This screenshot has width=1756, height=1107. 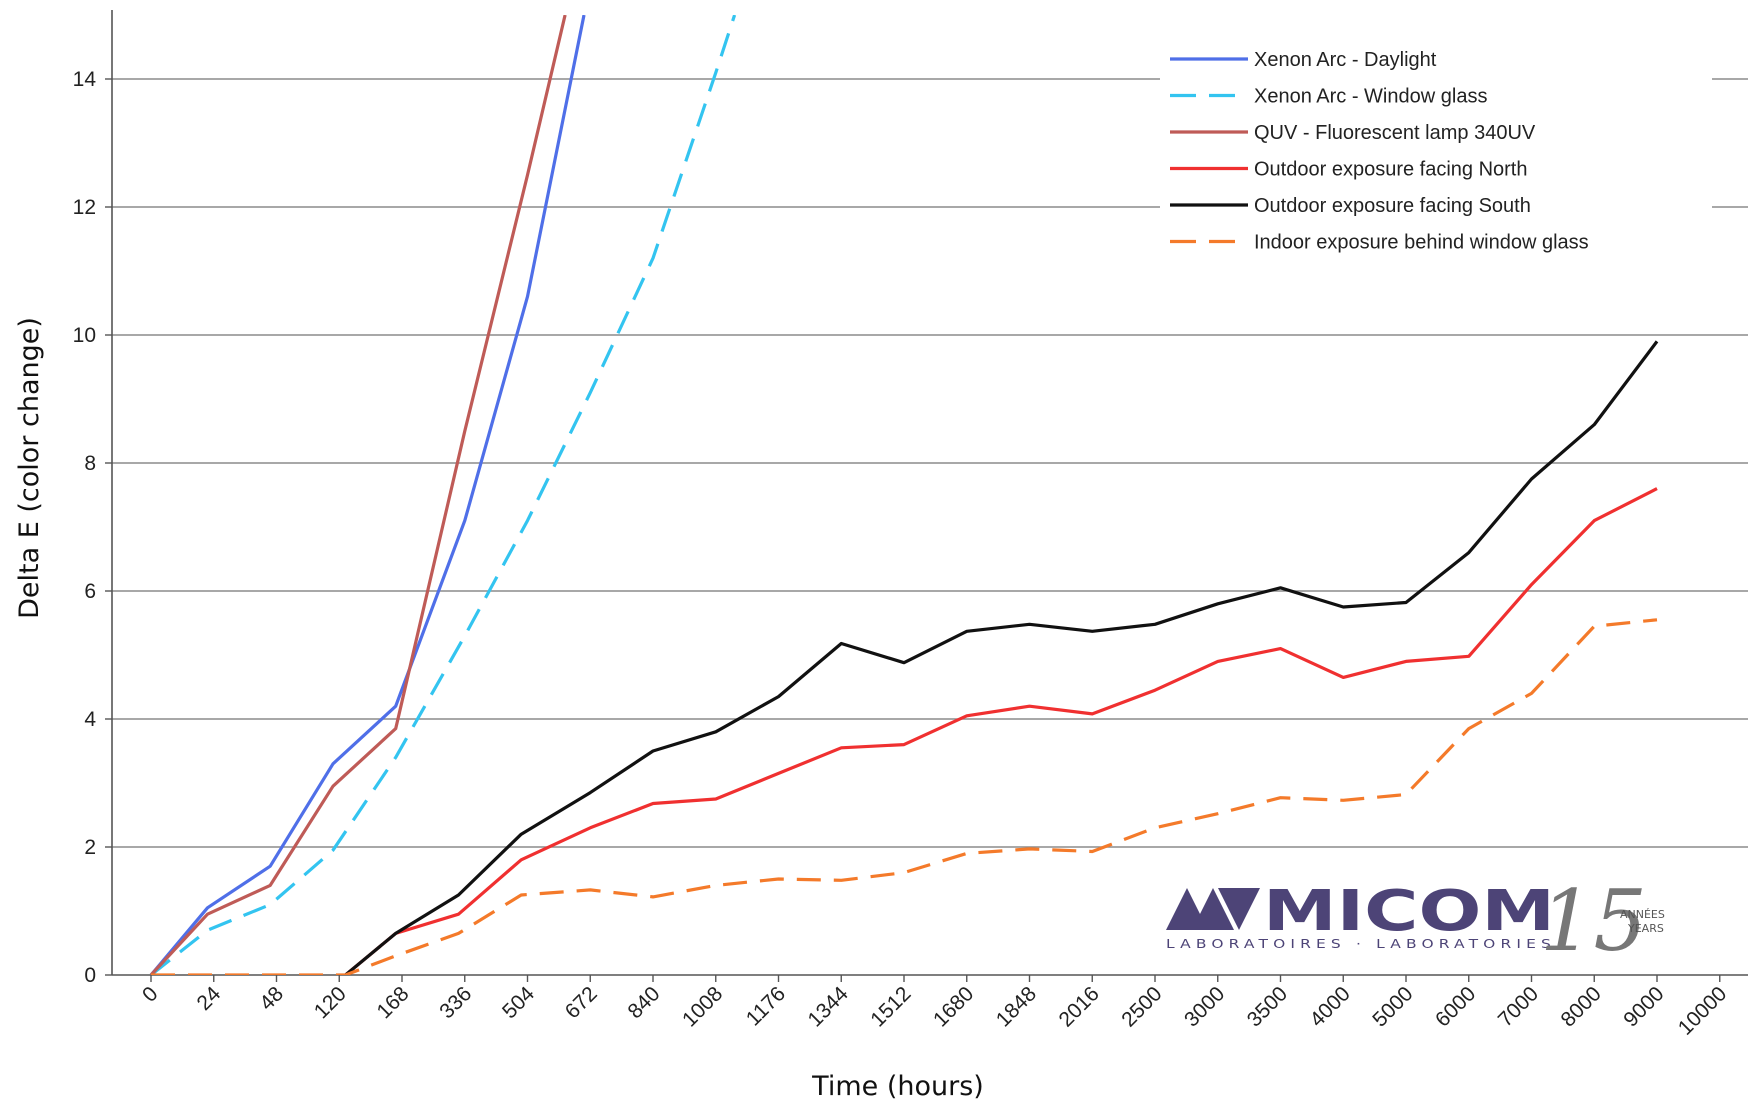 What do you see at coordinates (1204, 1006) in the screenshot?
I see `x-tick-label: 3000` at bounding box center [1204, 1006].